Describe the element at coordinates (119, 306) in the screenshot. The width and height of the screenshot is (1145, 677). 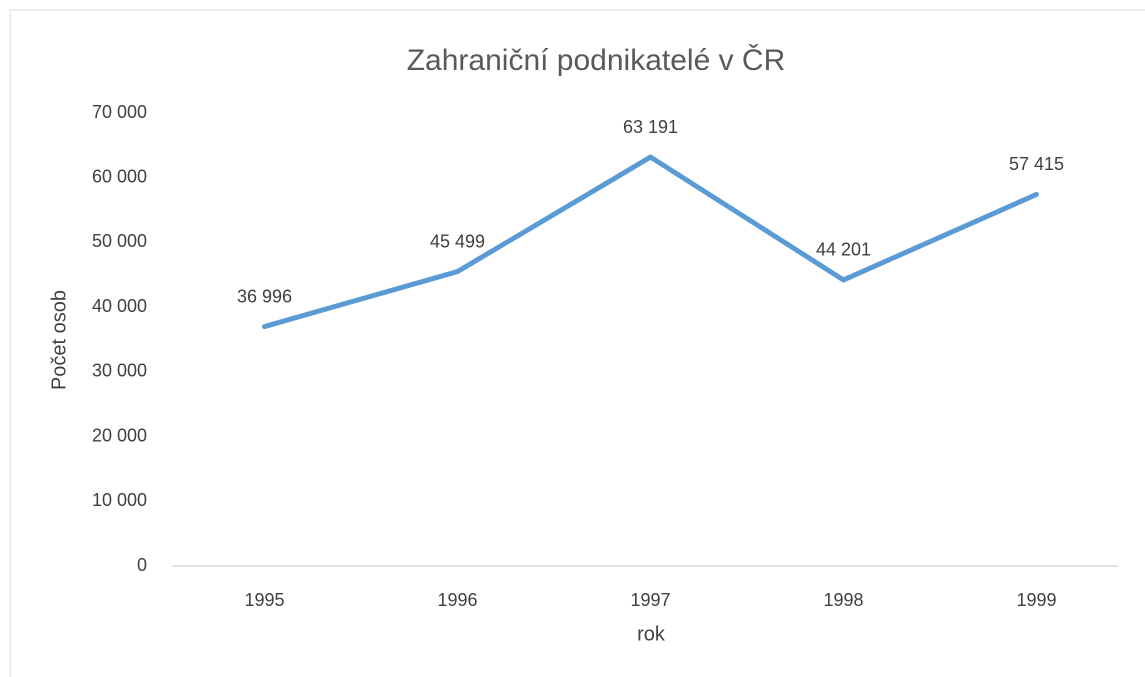
I see `y-tick-label: 40 000` at that location.